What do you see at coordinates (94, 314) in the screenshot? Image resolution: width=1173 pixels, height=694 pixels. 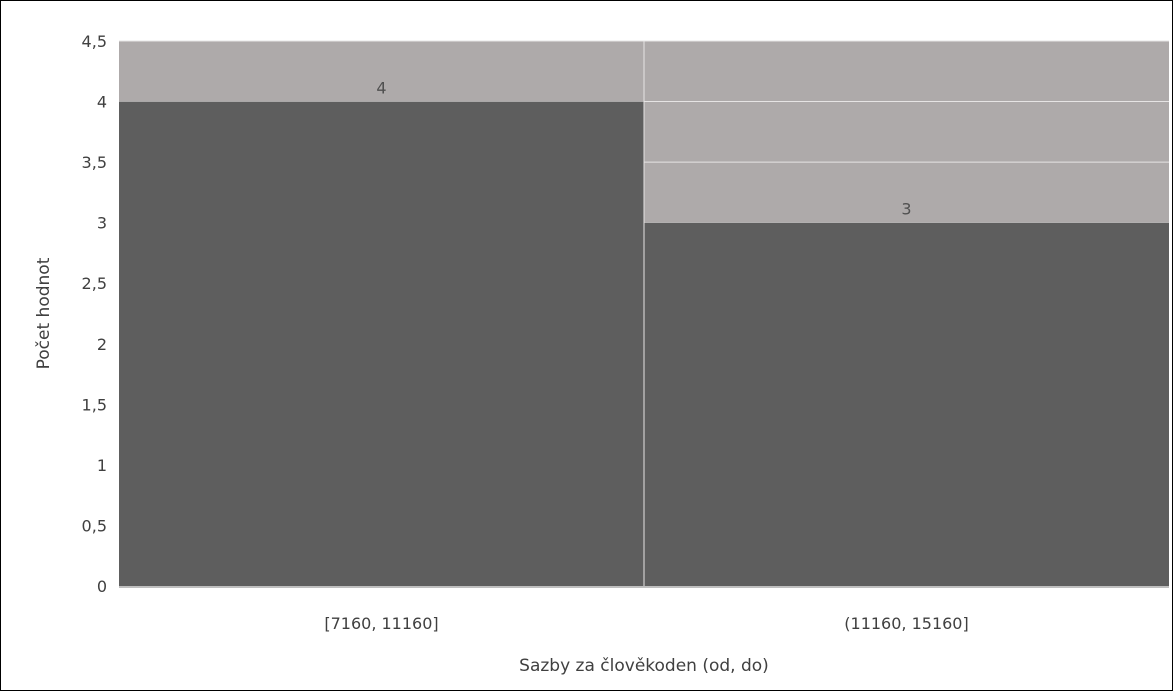 I see `y-axis-ticks: 0 0,5 1 1,5 2 2,5 3 3,5 4 4,5` at bounding box center [94, 314].